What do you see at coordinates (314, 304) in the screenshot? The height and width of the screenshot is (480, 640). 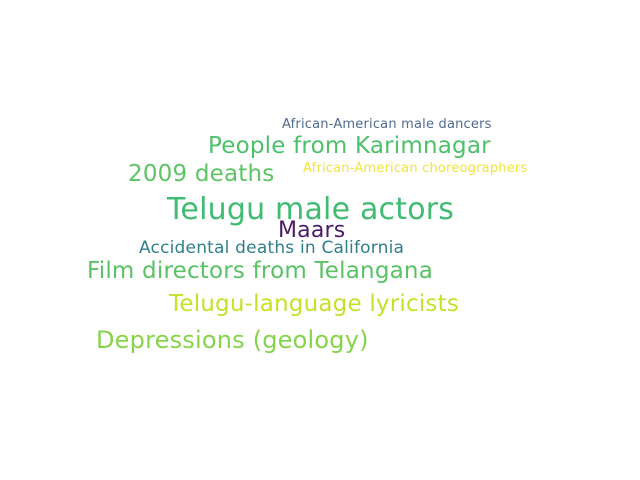 I see `word-telugu-language-lyricists: Telugu-language lyricists` at bounding box center [314, 304].